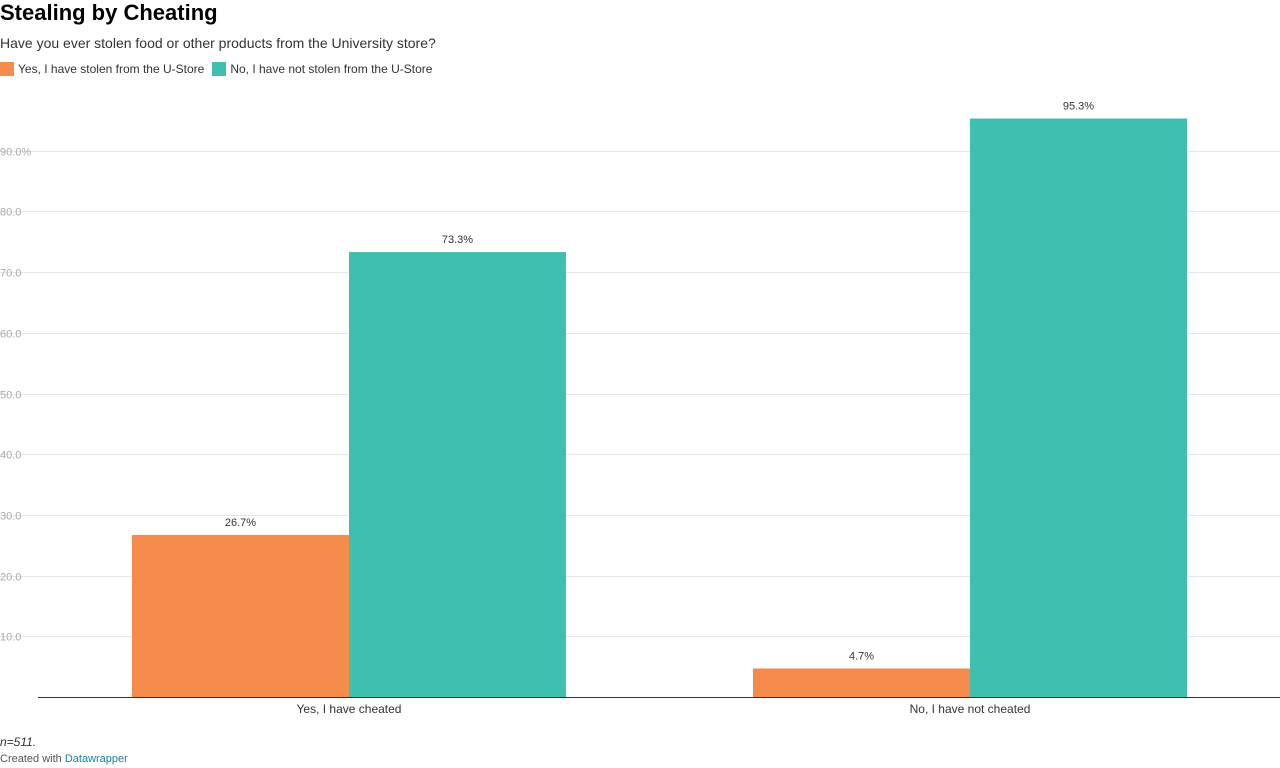  What do you see at coordinates (861, 656) in the screenshot?
I see `bar-value-label: 4.7%` at bounding box center [861, 656].